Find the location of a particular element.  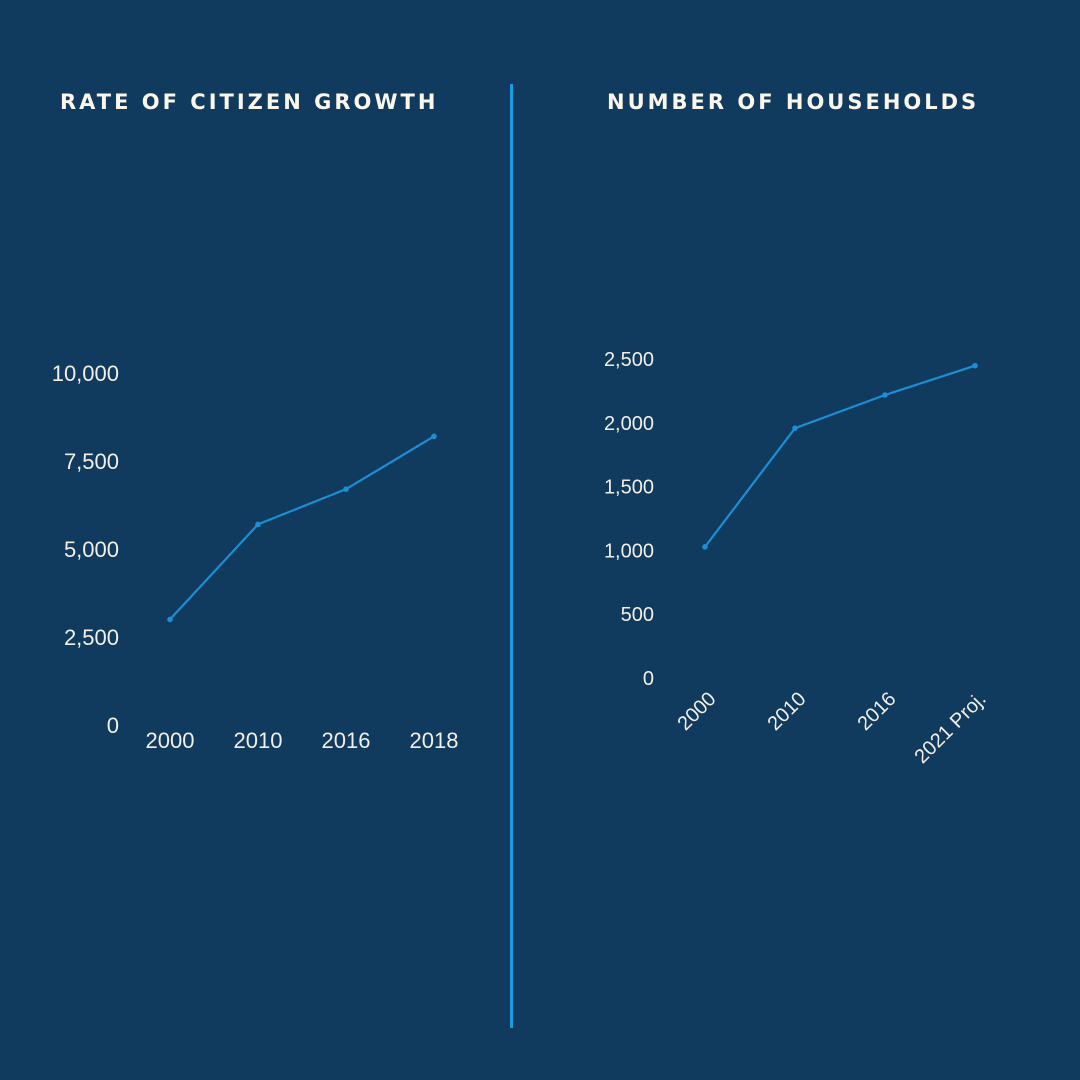

left-chart-title: RATE OF CITIZEN GROWTH is located at coordinates (249, 102).